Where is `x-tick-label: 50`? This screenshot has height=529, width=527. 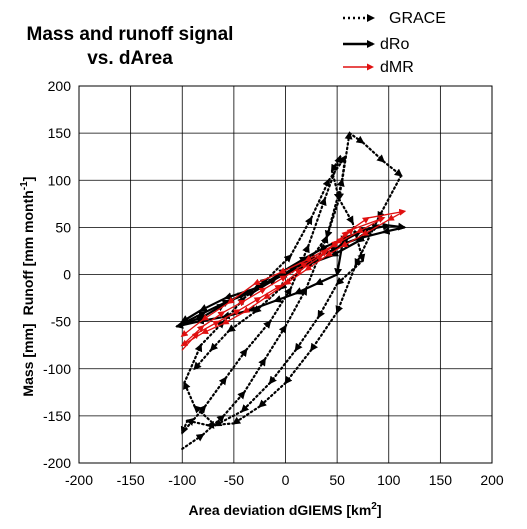 x-tick-label: 50 is located at coordinates (337, 480).